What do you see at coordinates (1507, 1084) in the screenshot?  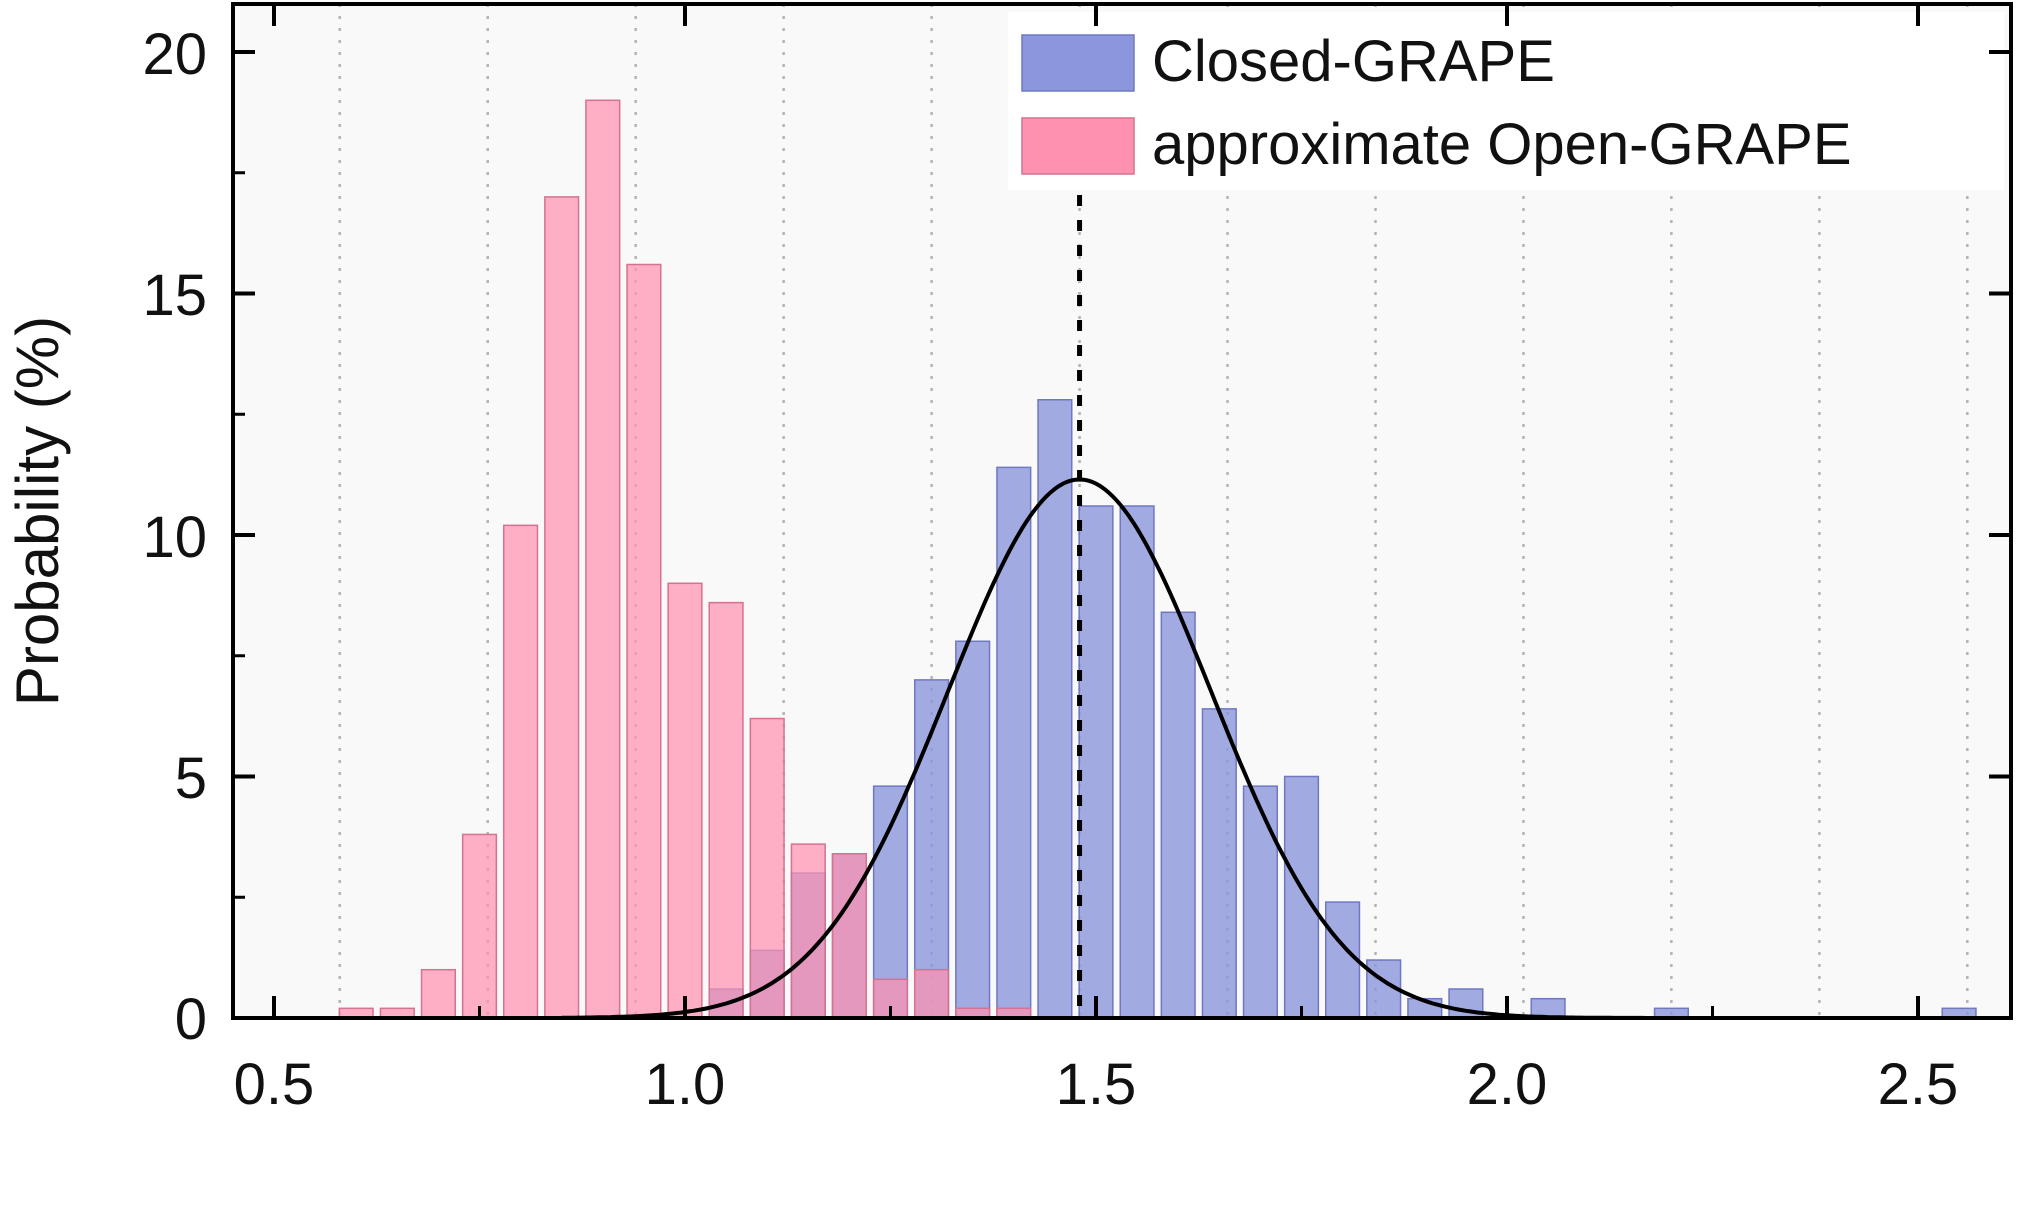 I see `x-tick-label: 2.0` at bounding box center [1507, 1084].